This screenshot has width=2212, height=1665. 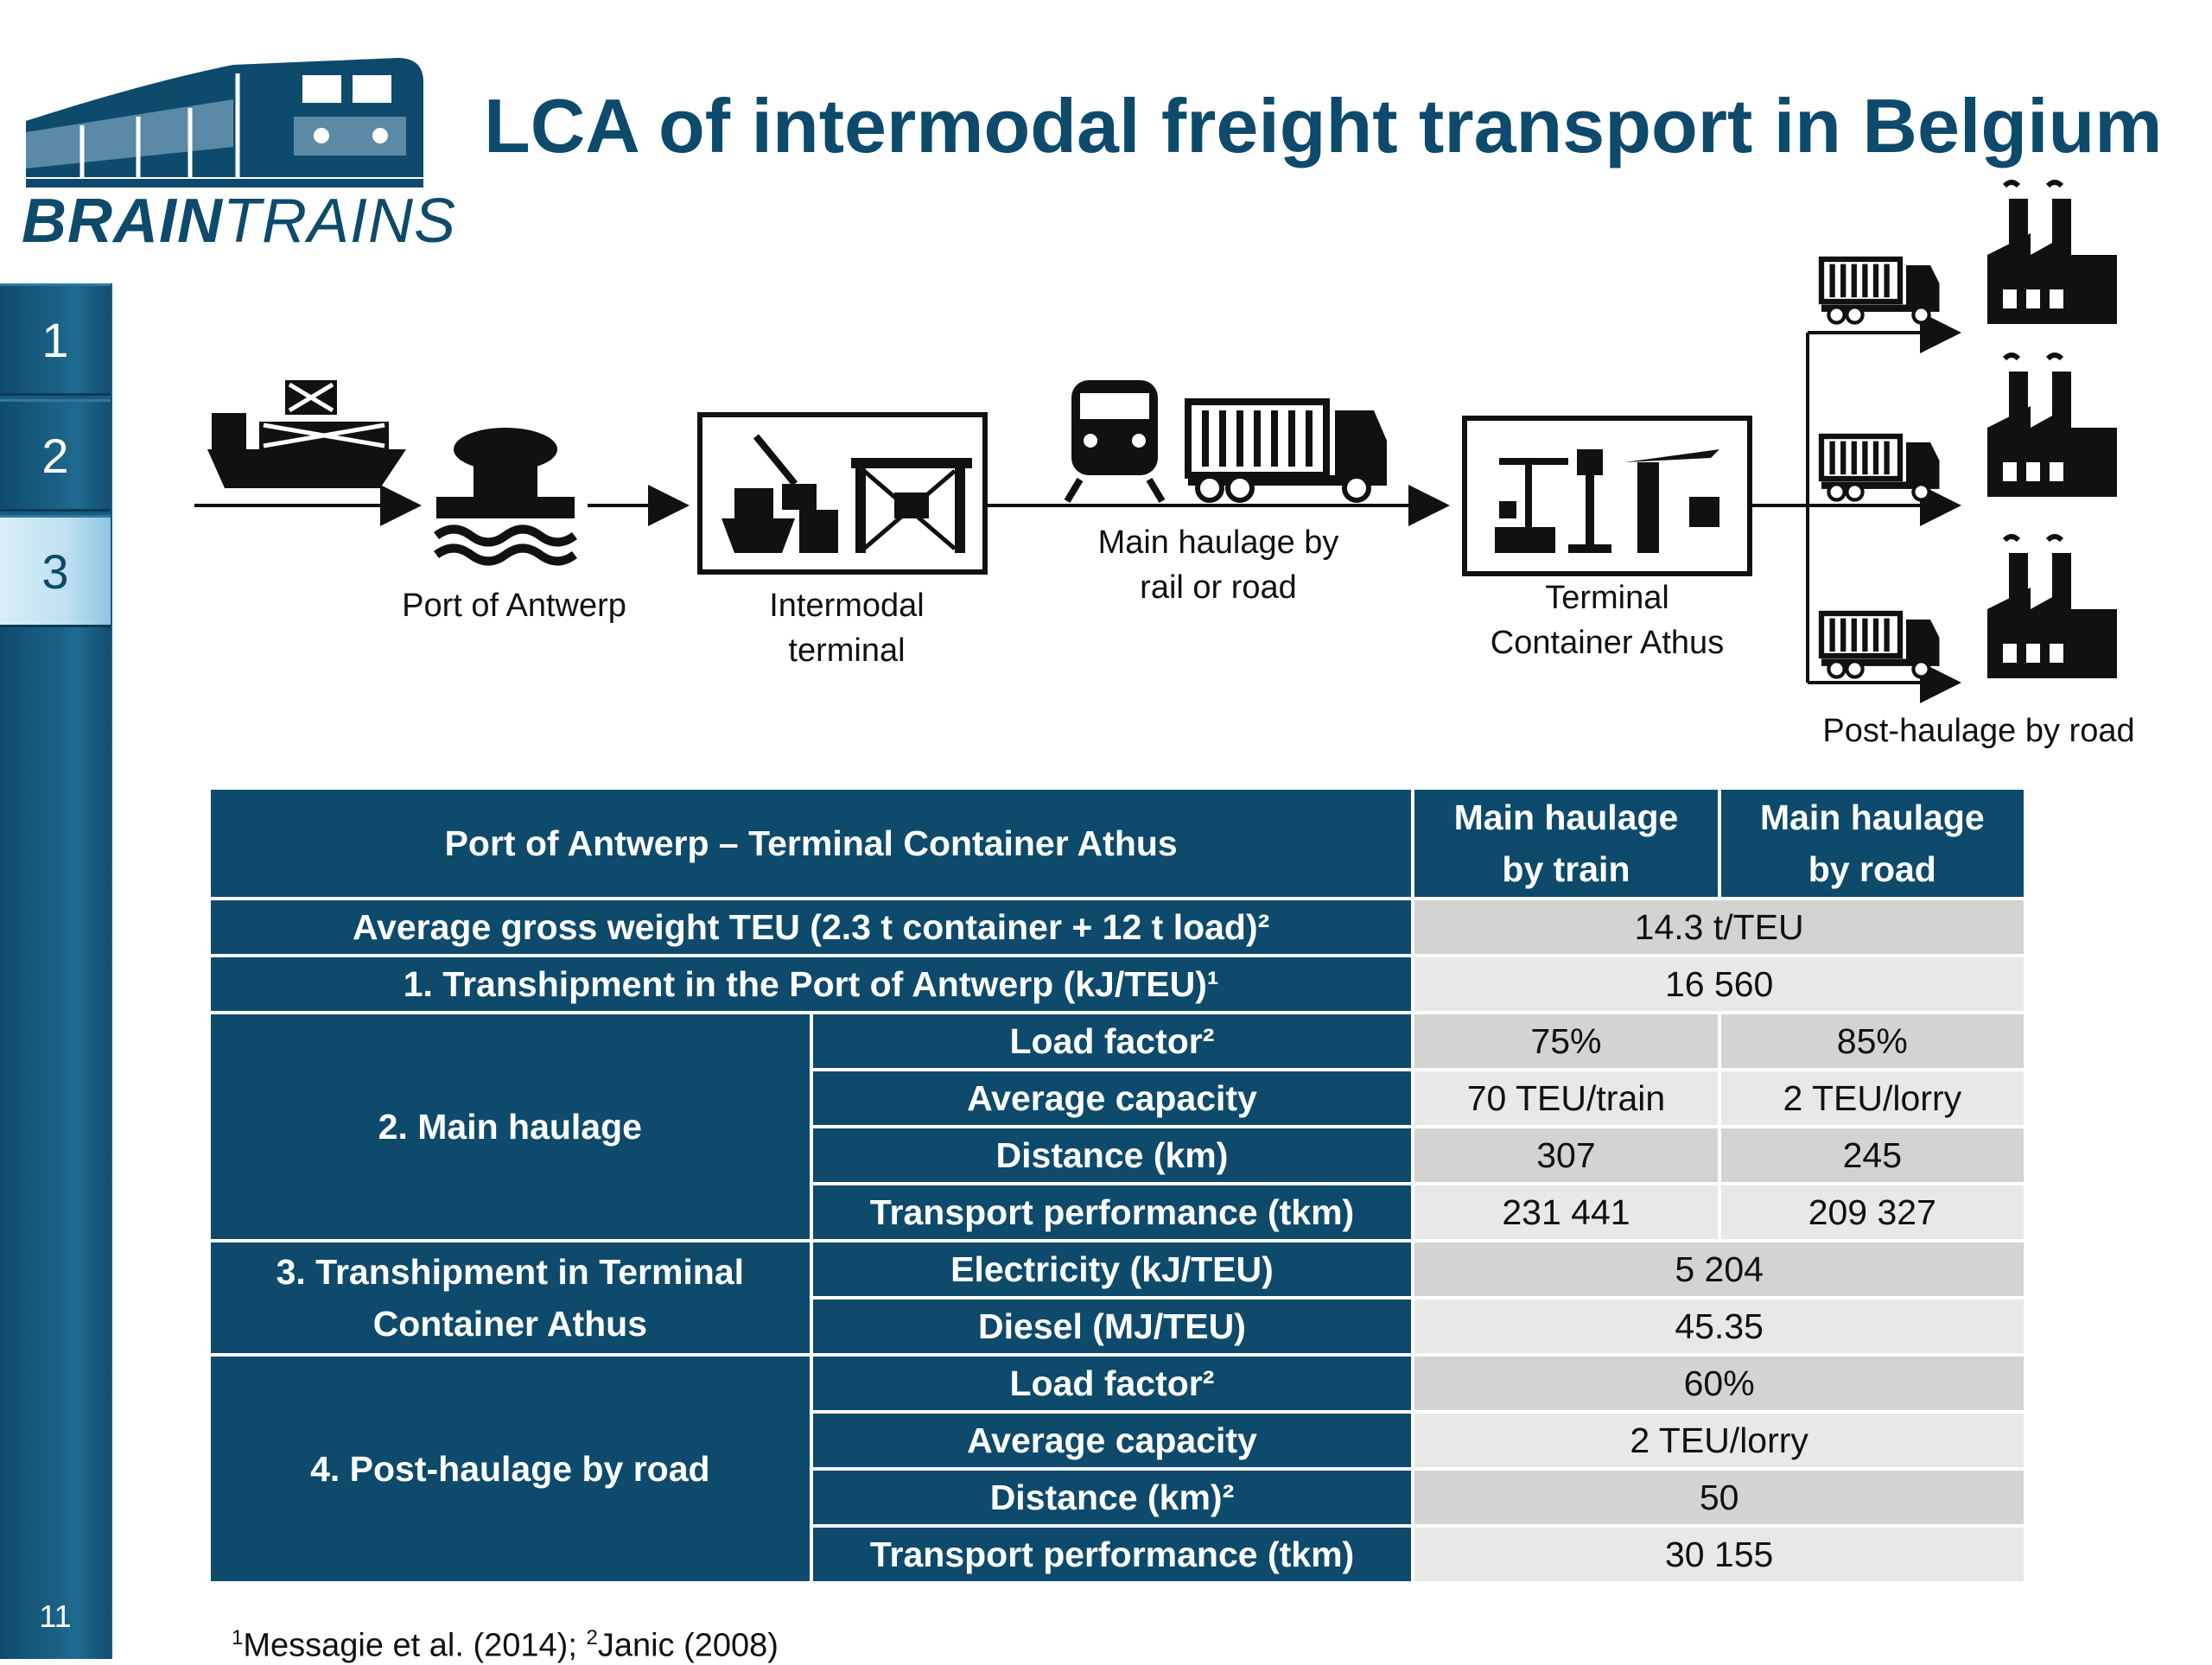 I want to click on brand-name: BRAINTRAINS, so click(x=239, y=221).